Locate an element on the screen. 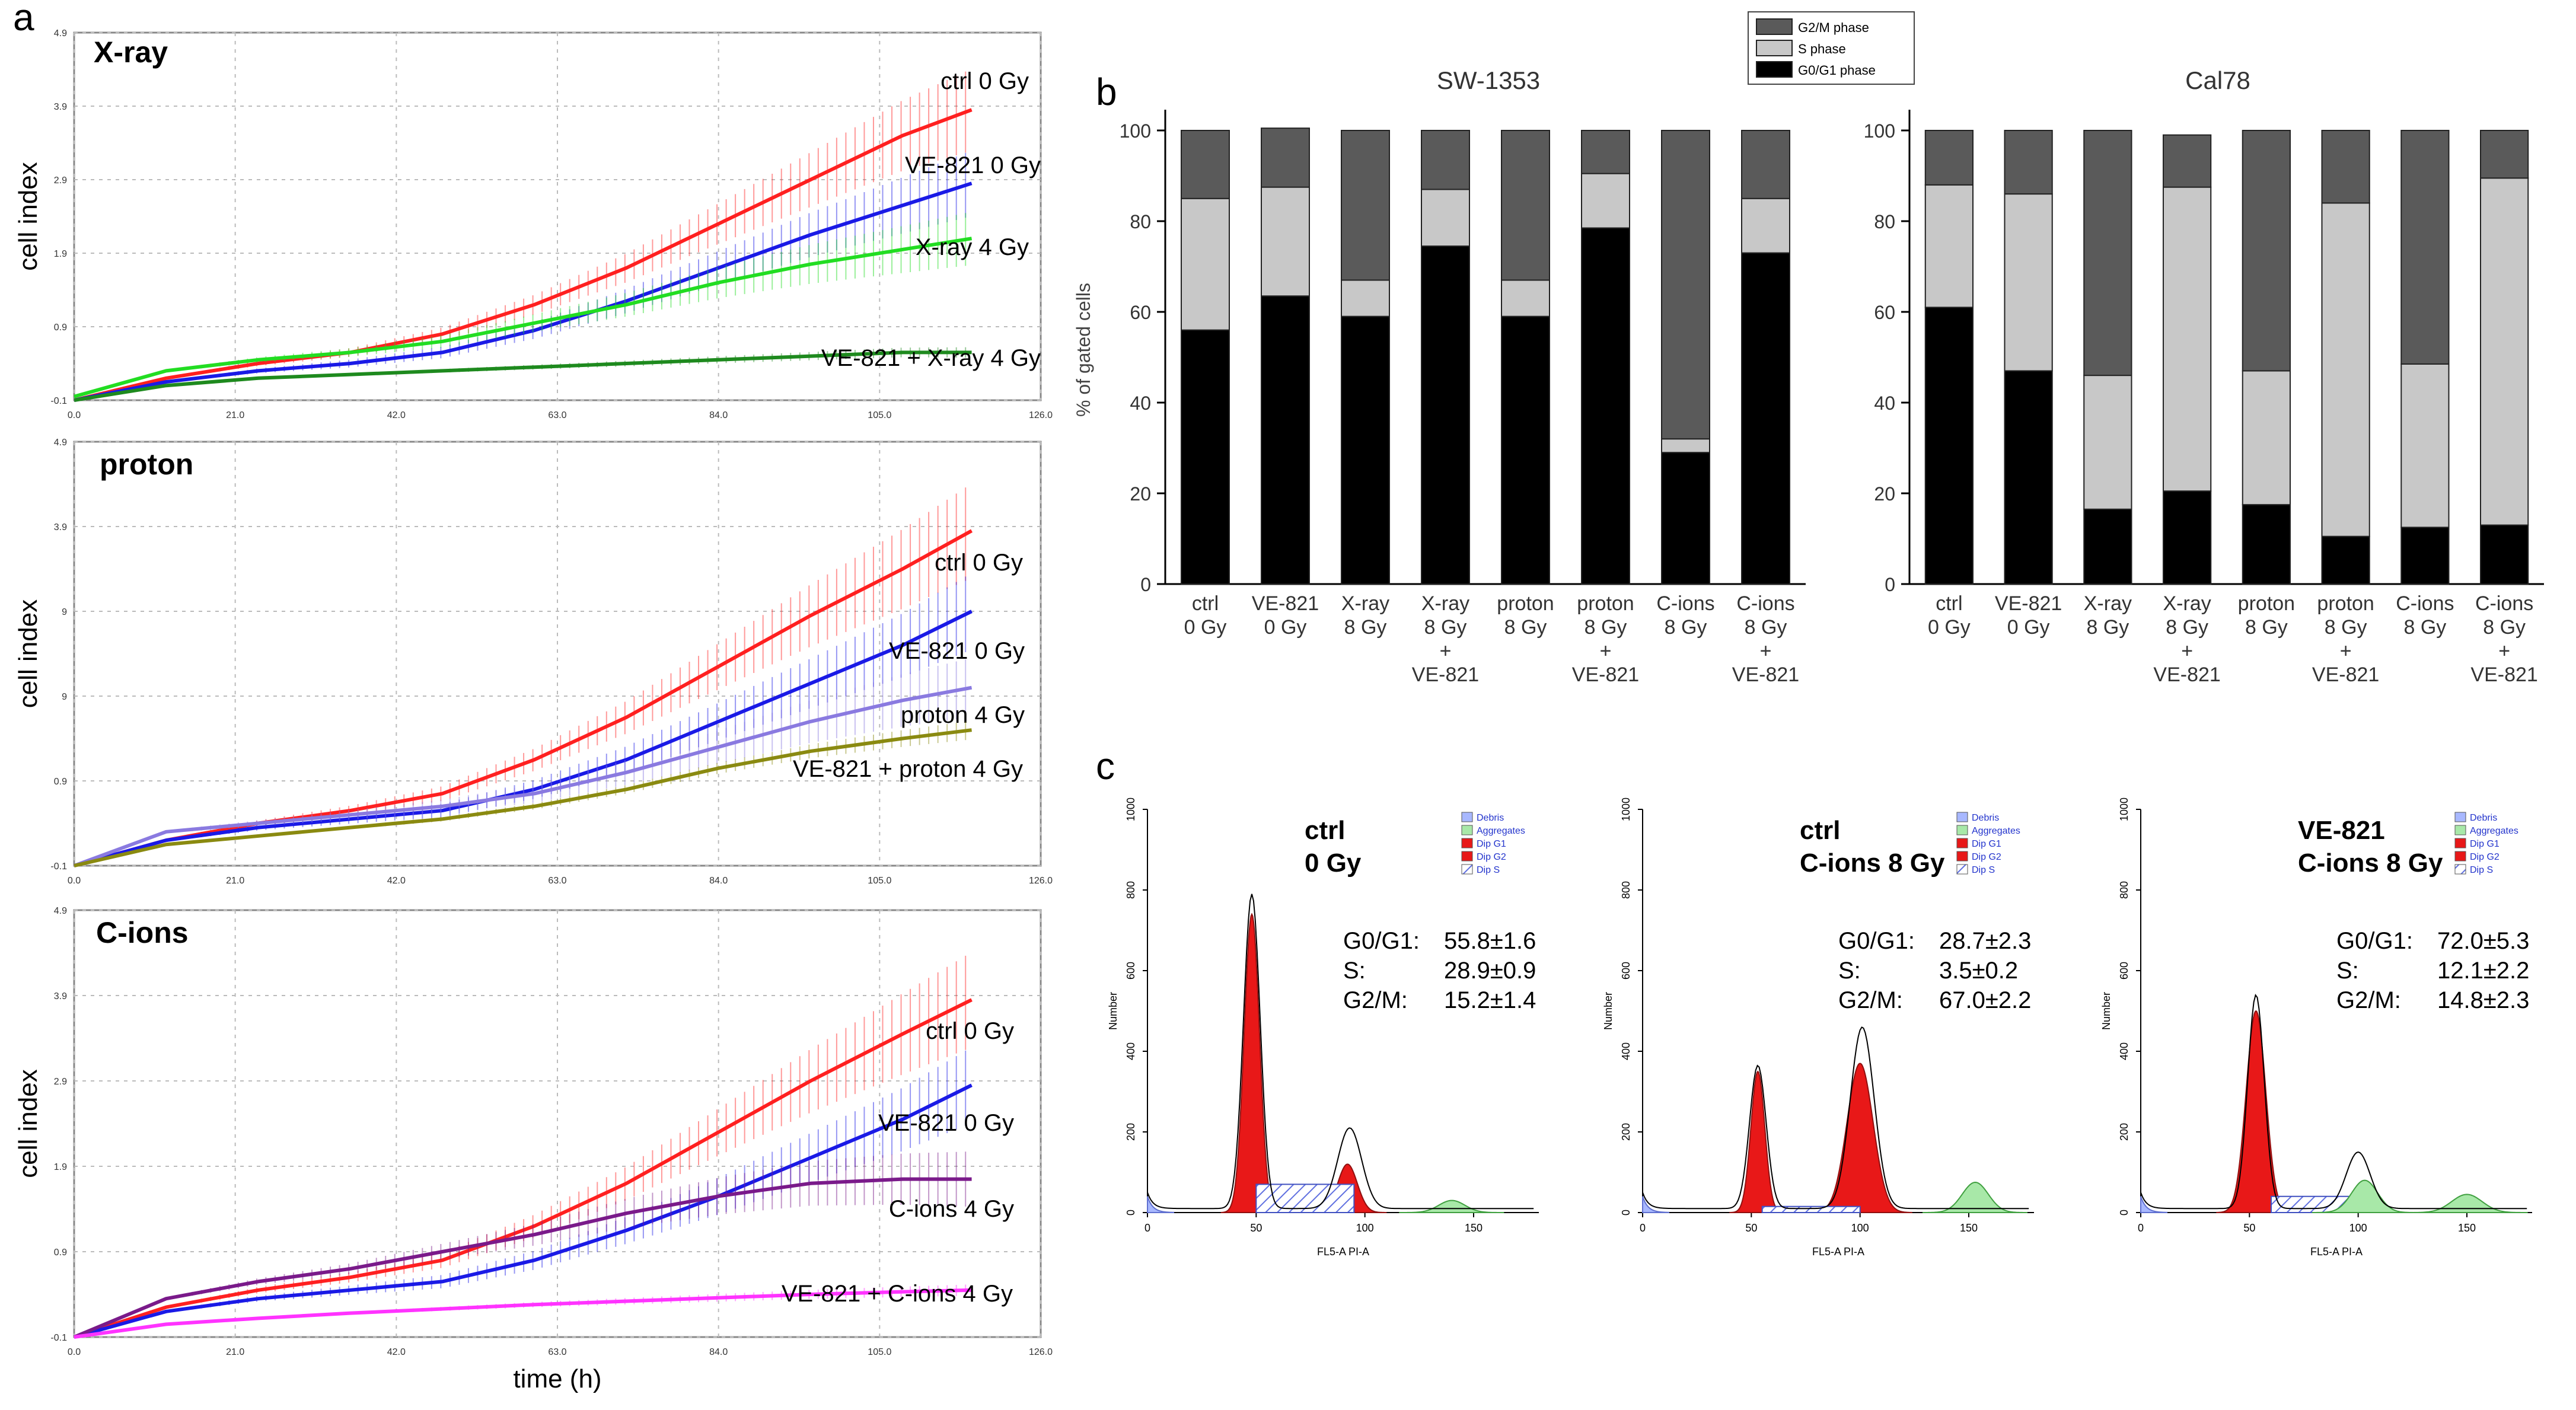 This screenshot has width=2576, height=1410. category-label: 0 Gy is located at coordinates (2028, 627).